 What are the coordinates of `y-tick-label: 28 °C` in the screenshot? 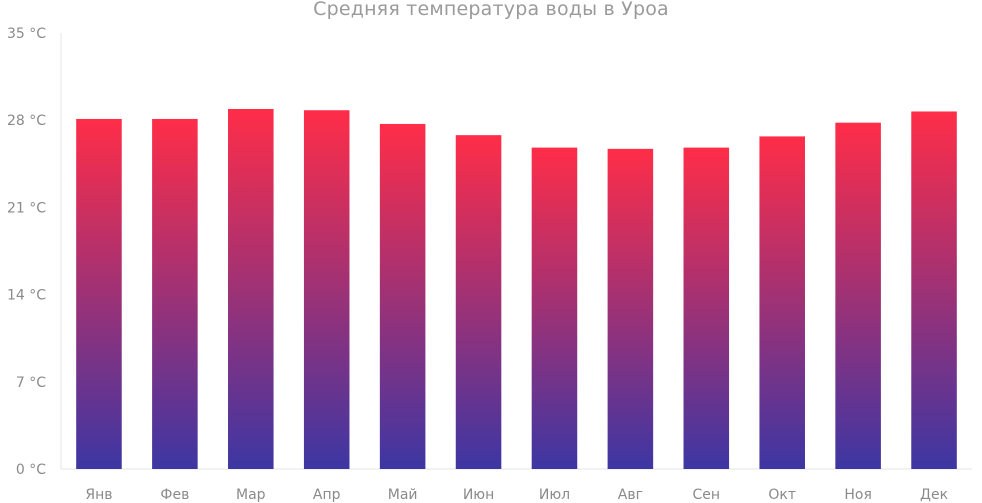 It's located at (26, 121).